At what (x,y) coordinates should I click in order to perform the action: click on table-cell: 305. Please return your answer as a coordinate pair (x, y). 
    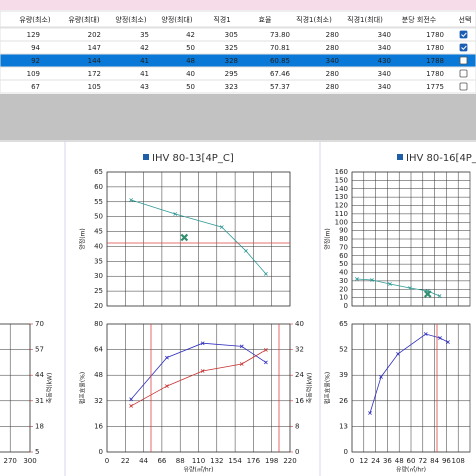
    Looking at the image, I should click on (231, 35).